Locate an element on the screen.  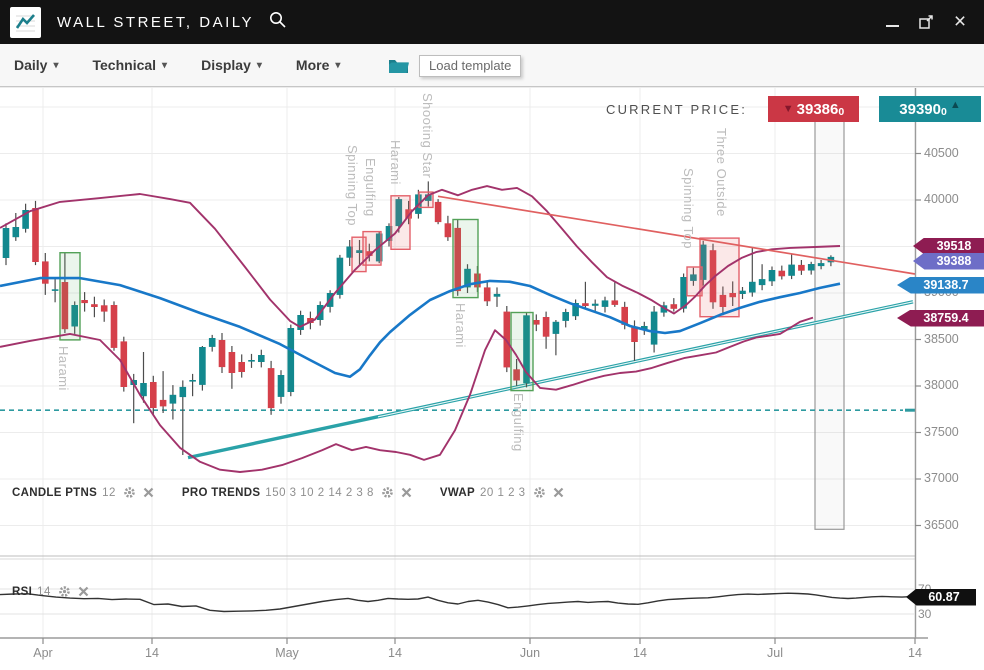
pattern-box-spinning-top is located at coordinates (694, 281).